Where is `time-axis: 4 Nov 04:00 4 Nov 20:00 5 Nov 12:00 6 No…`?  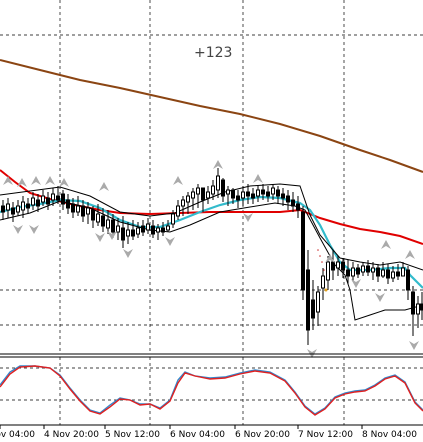
time-axis: 4 Nov 04:00 4 Nov 20:00 5 Nov 12:00 6 No… is located at coordinates (211, 432).